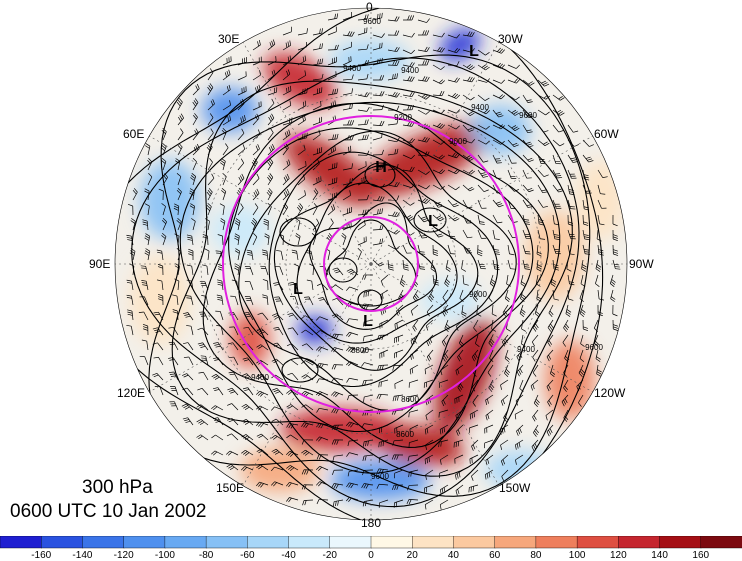 Image resolution: width=742 pixels, height=561 pixels. Describe the element at coordinates (701, 555) in the screenshot. I see `colorbar-tick-label: 160` at that location.